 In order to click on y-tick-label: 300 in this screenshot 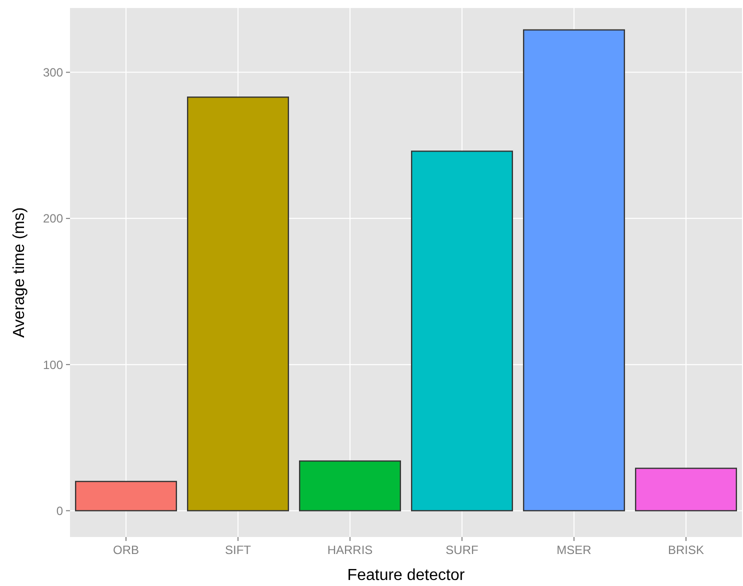, I will do `click(53, 73)`.